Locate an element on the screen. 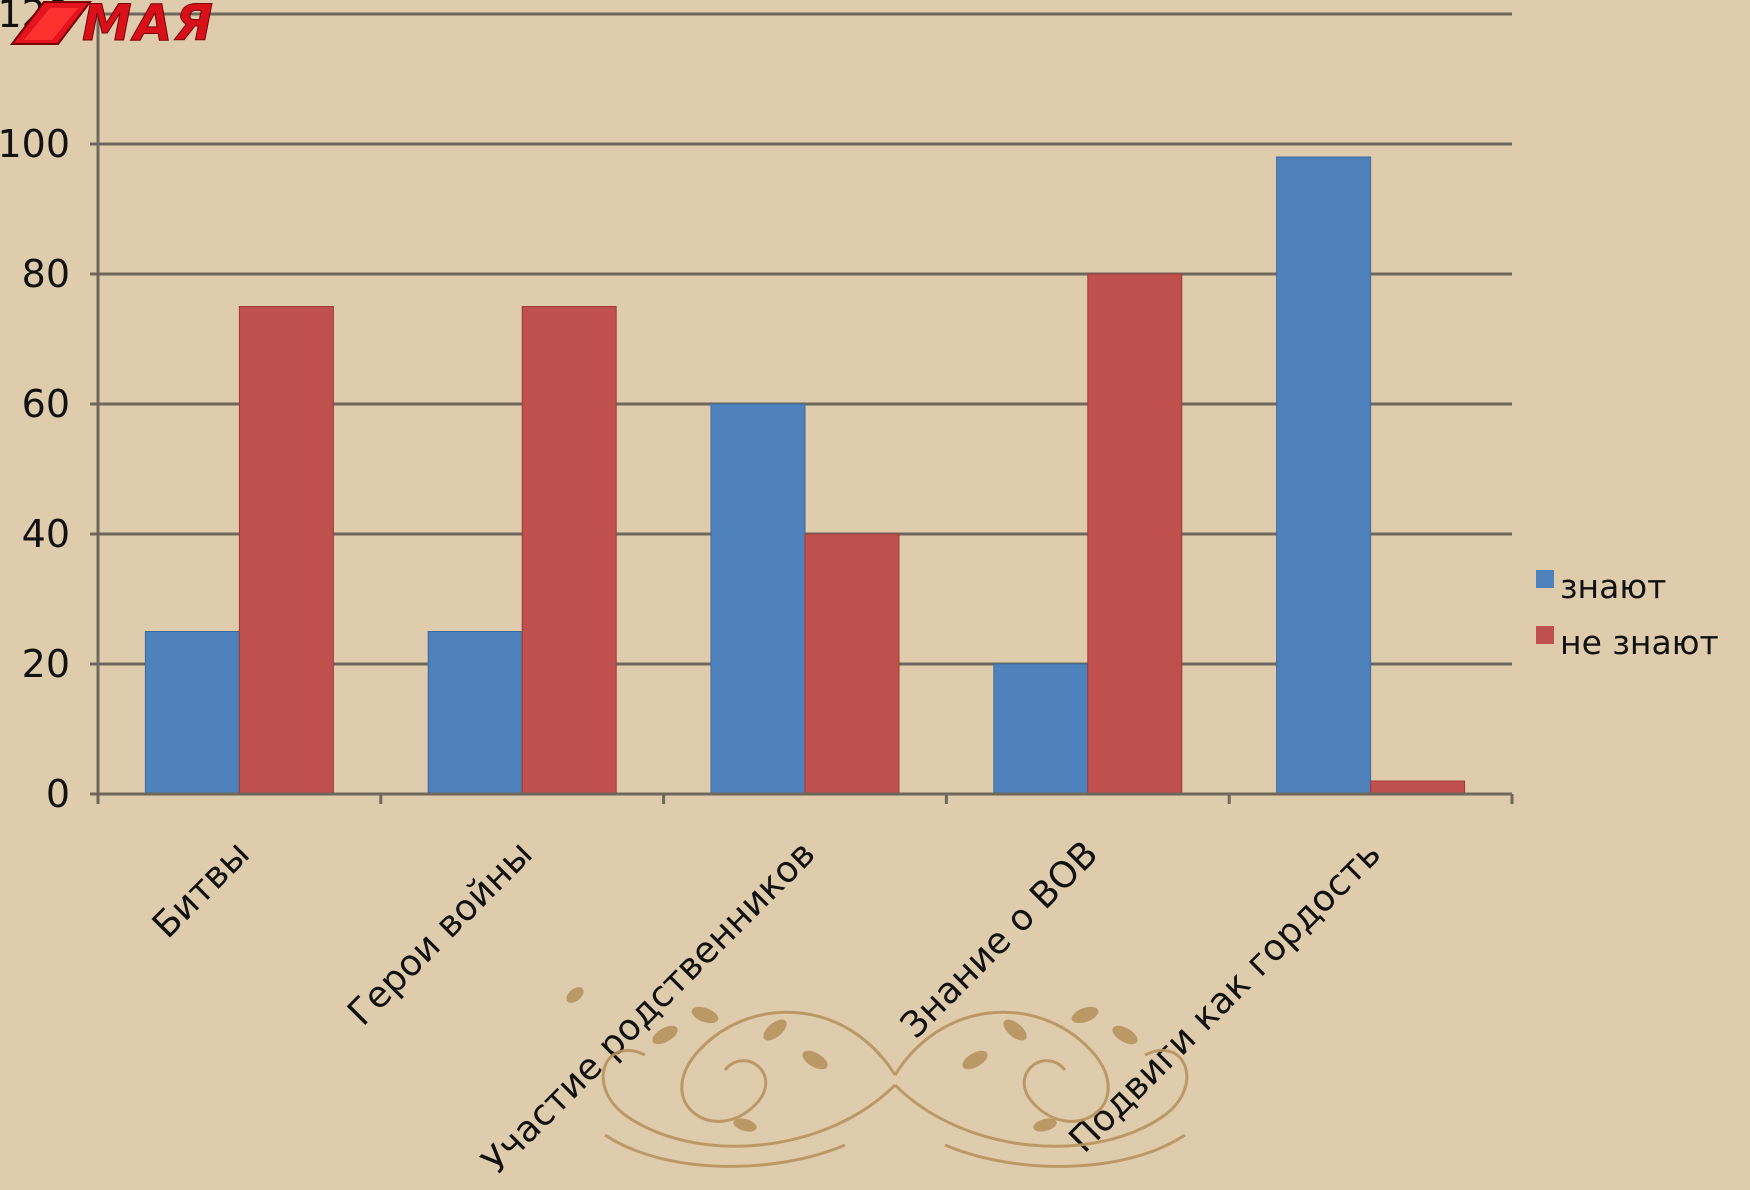 The image size is (1750, 1190). legend-item-know: знают is located at coordinates (1627, 586).